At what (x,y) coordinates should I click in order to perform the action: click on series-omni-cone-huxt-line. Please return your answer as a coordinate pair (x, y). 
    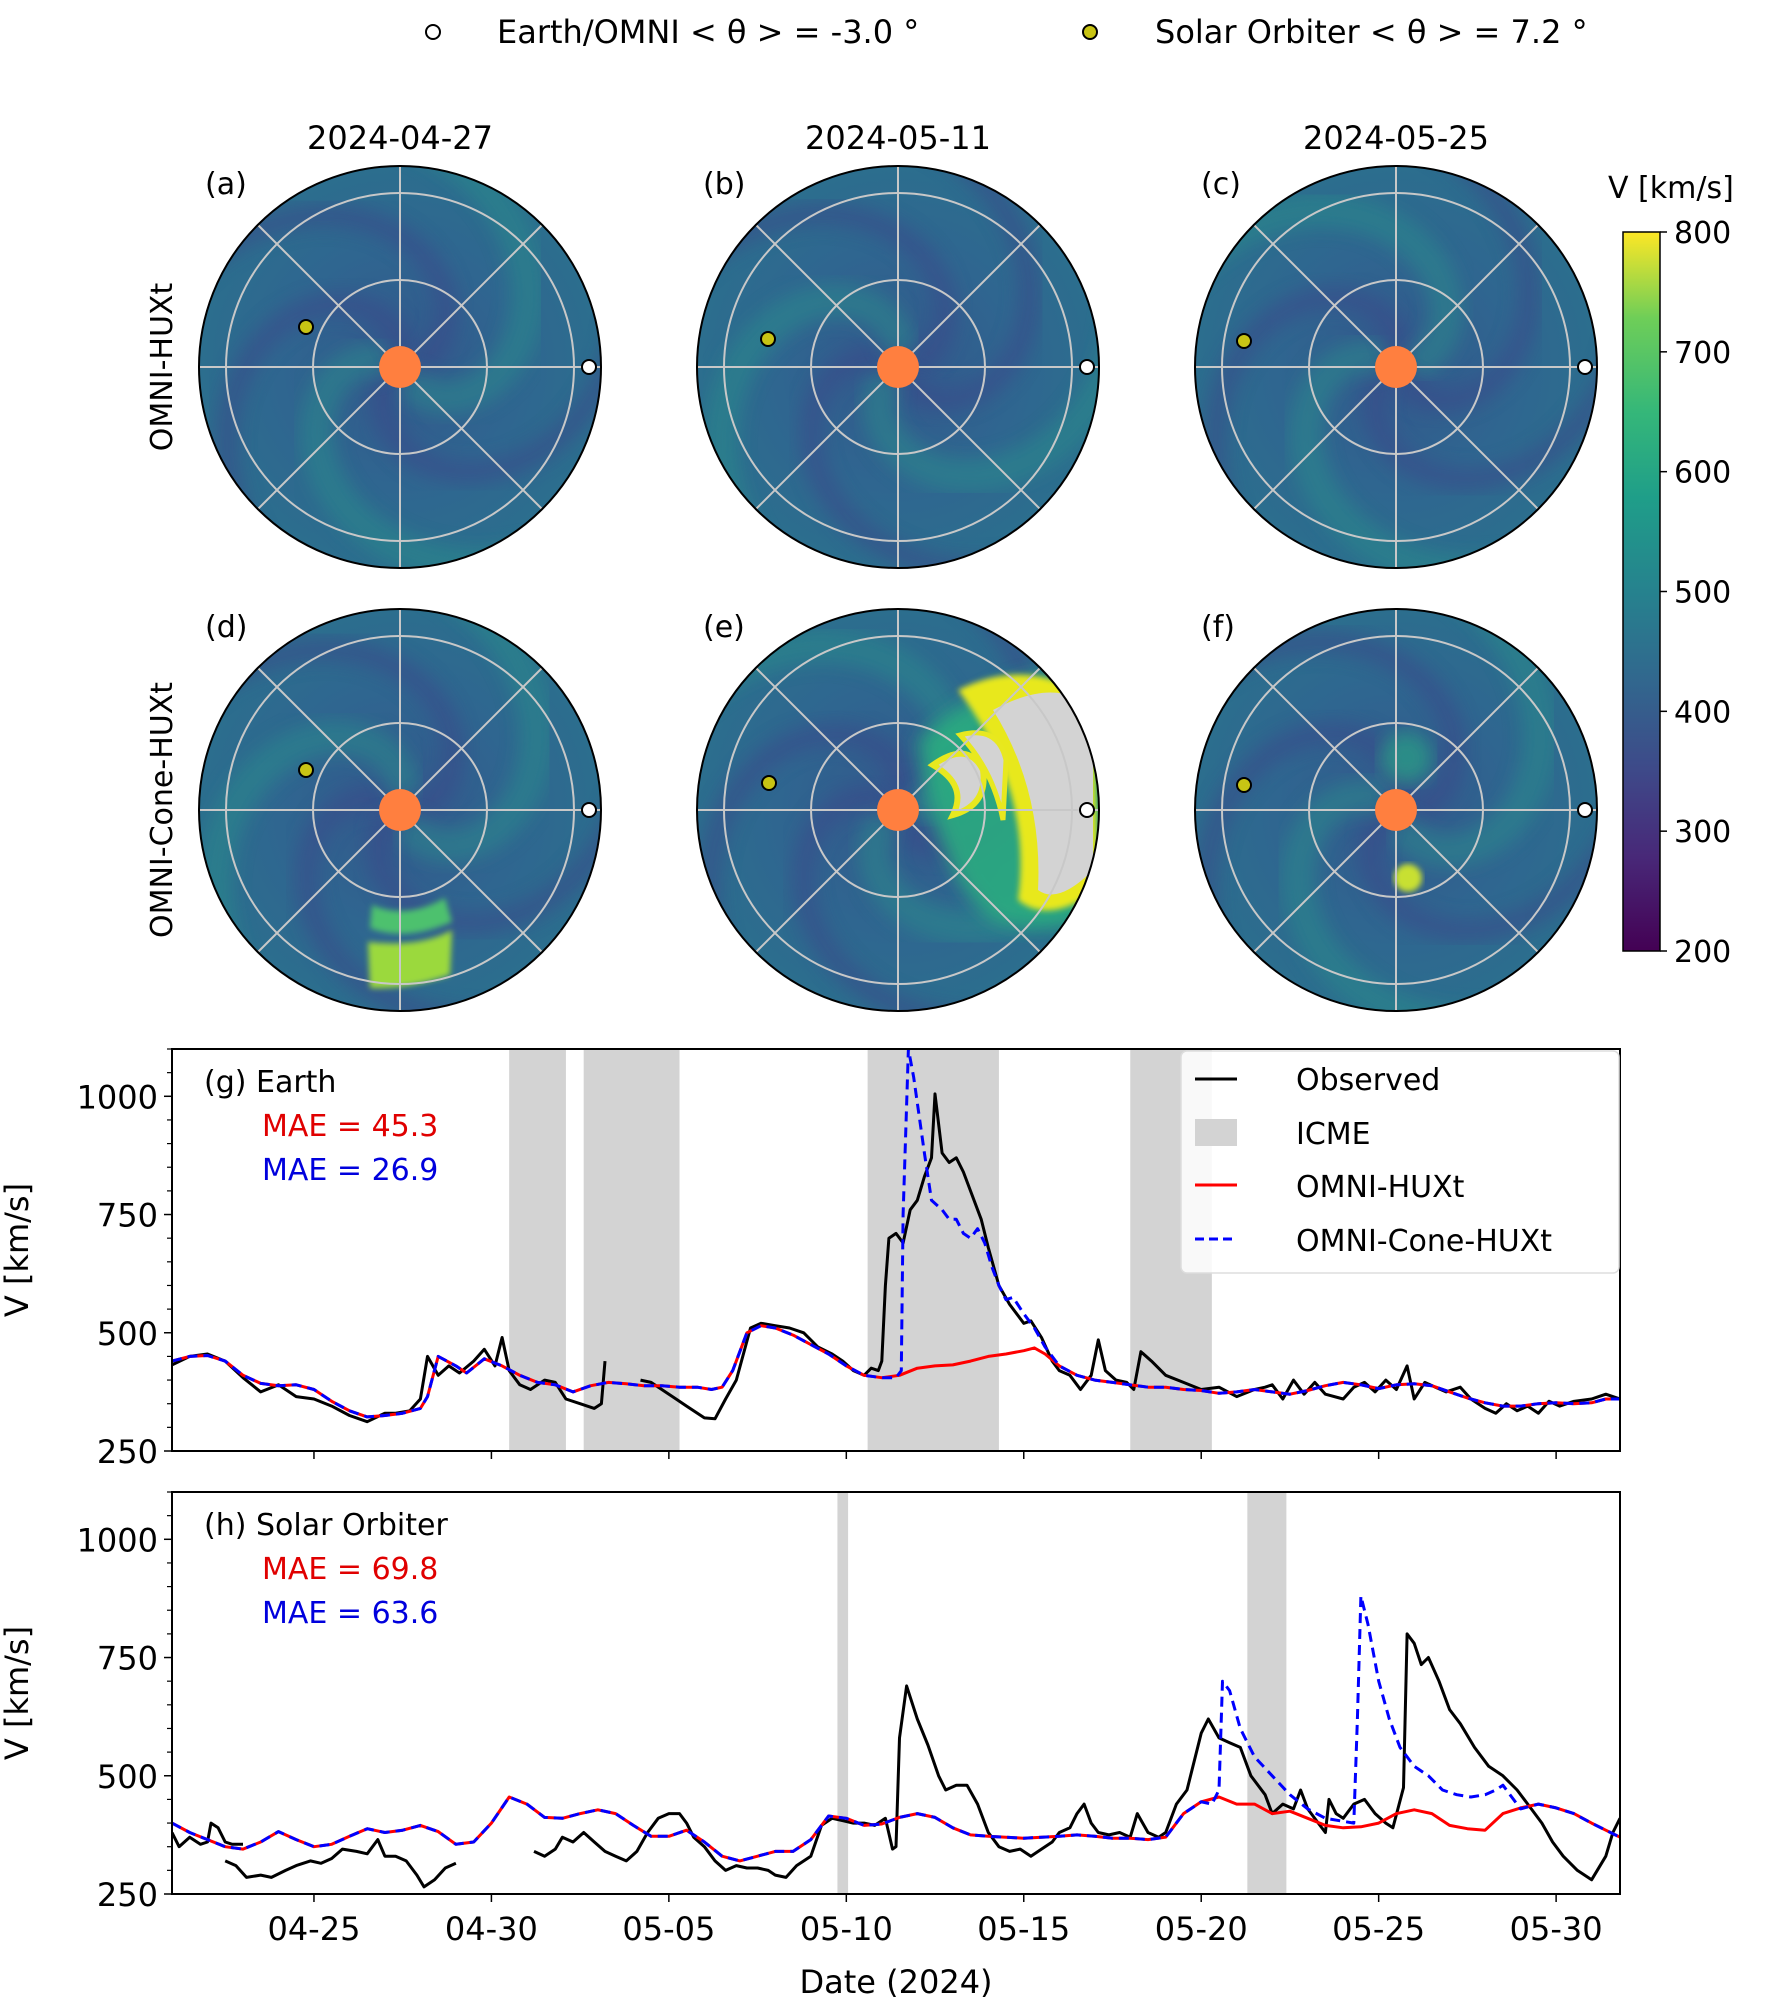
    Looking at the image, I should click on (896, 1728).